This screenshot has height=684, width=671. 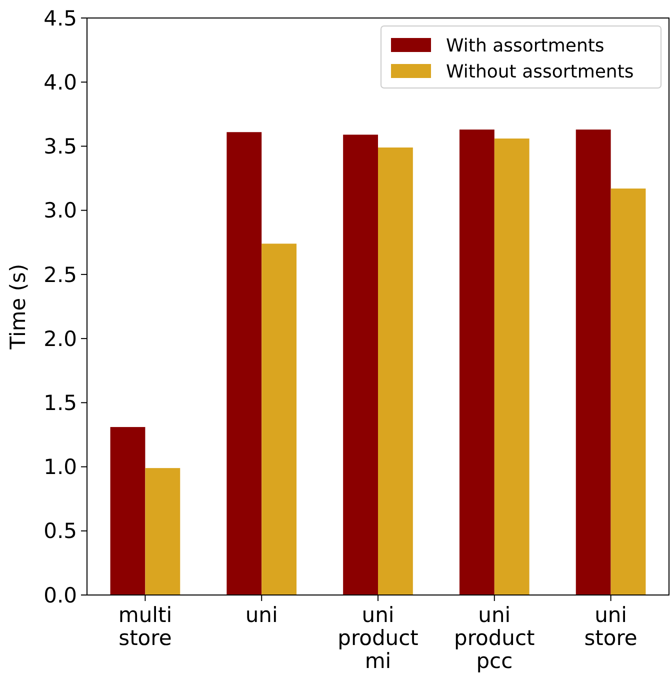 I want to click on y-tick-label: 0.0, so click(x=60, y=595).